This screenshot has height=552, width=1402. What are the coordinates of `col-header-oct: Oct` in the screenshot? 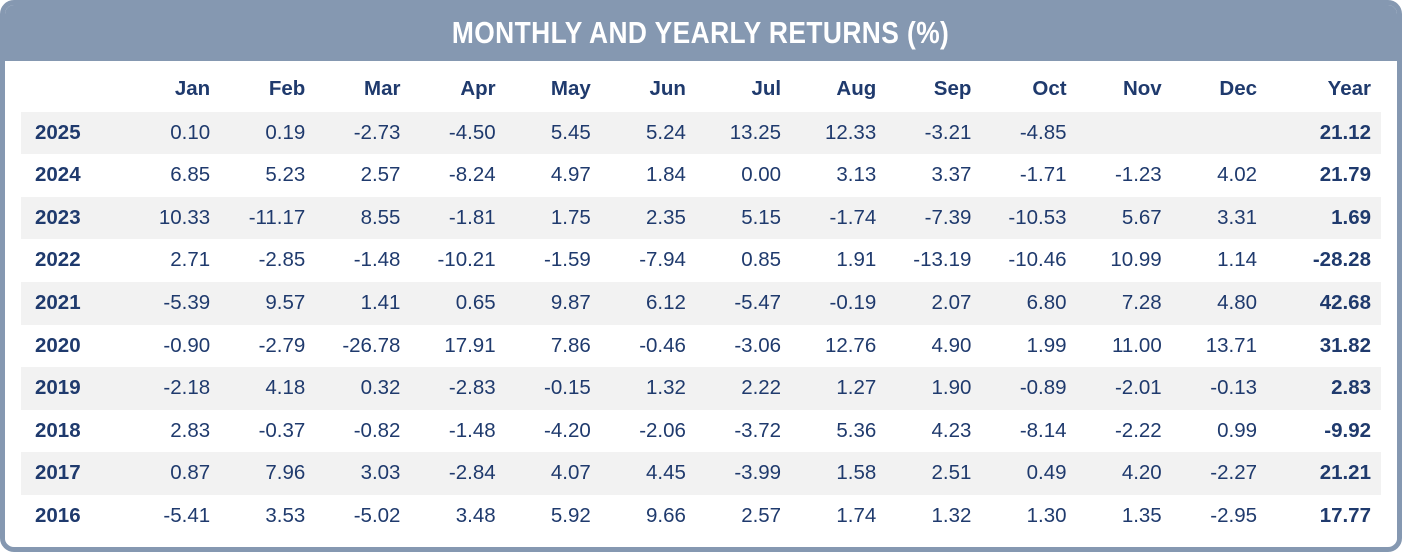 It's located at (1049, 88).